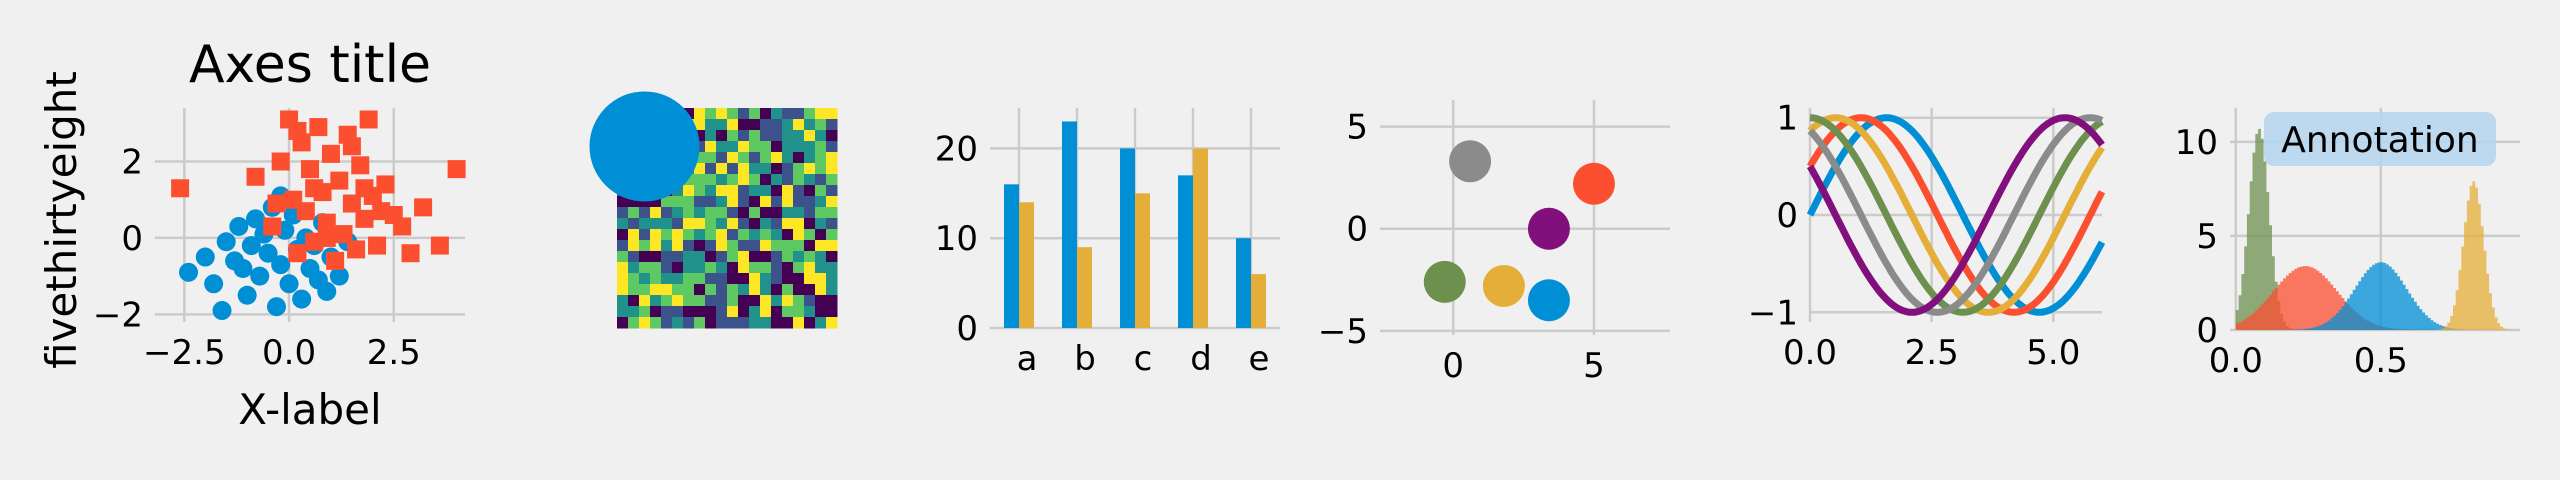  Describe the element at coordinates (1259, 359) in the screenshot. I see `category-label: e` at that location.